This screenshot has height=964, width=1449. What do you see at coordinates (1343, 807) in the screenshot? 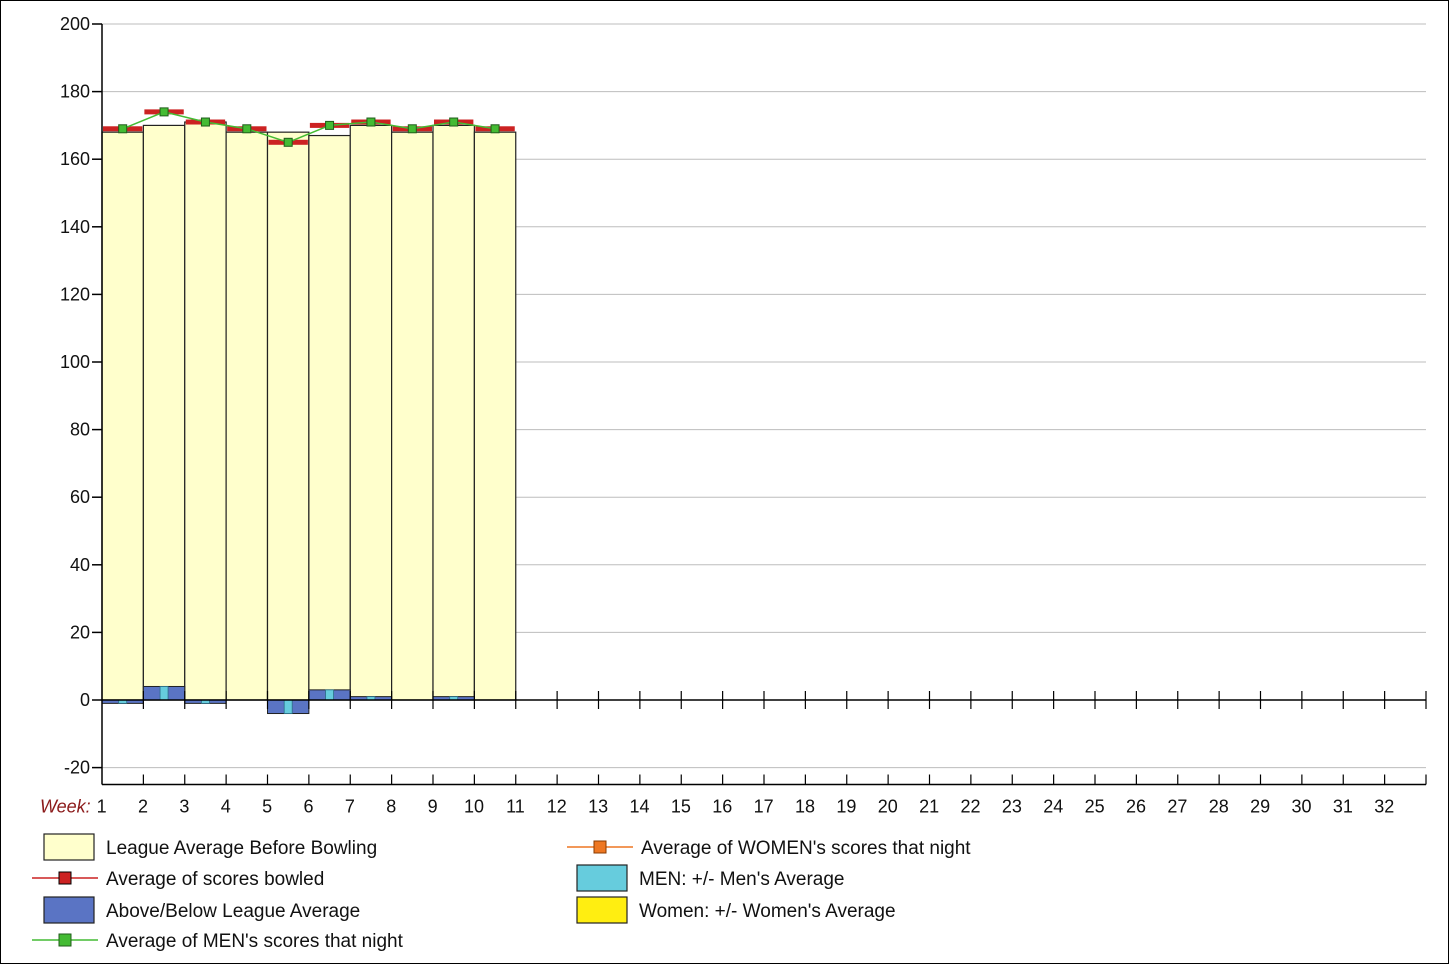
I see `x-tick-label: 31` at bounding box center [1343, 807].